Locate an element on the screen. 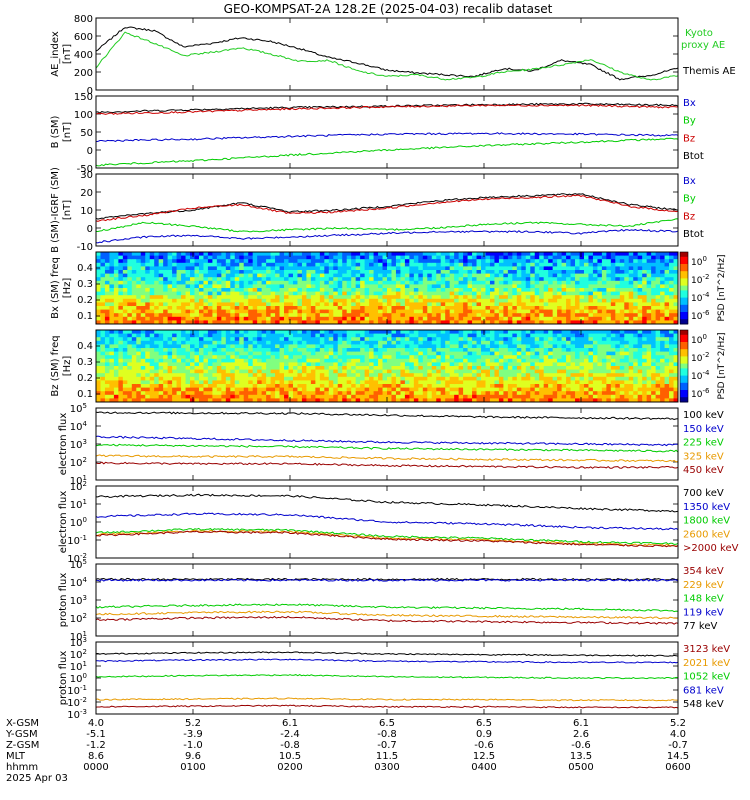  colorbar-cell is located at coordinates (684, 289).